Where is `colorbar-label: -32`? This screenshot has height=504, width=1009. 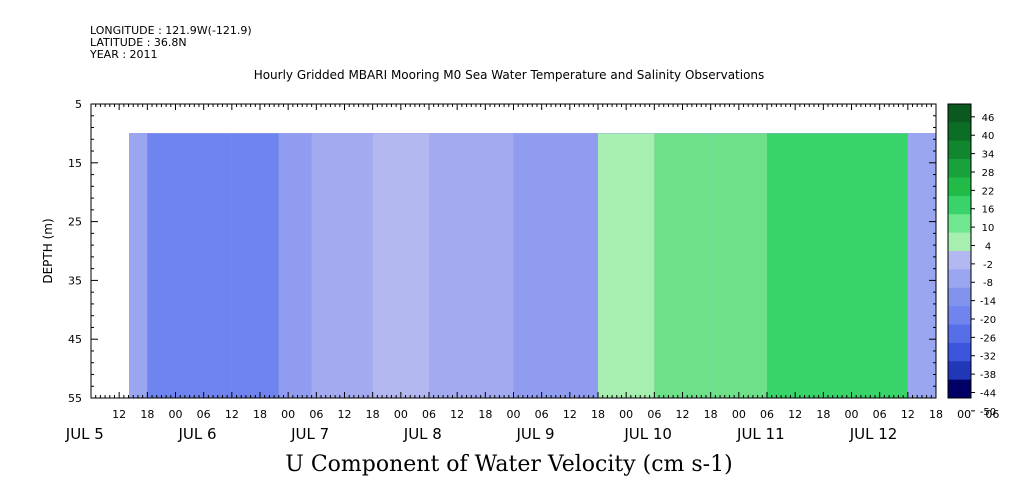 colorbar-label: -32 is located at coordinates (988, 357).